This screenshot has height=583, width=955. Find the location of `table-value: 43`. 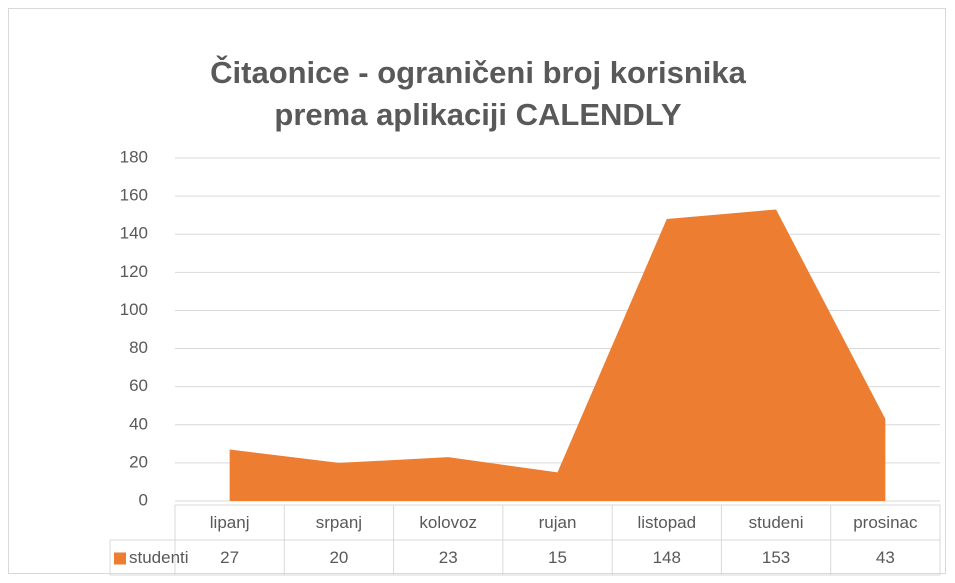

table-value: 43 is located at coordinates (885, 557).